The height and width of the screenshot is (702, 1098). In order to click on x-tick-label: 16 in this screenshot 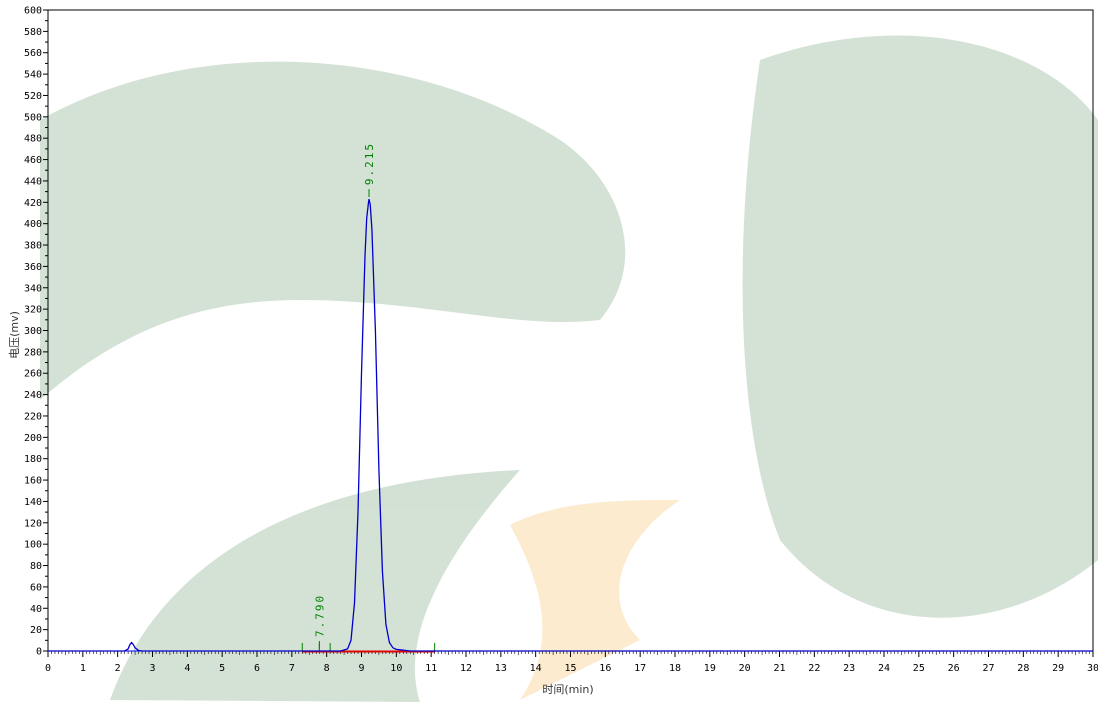, I will do `click(605, 668)`.